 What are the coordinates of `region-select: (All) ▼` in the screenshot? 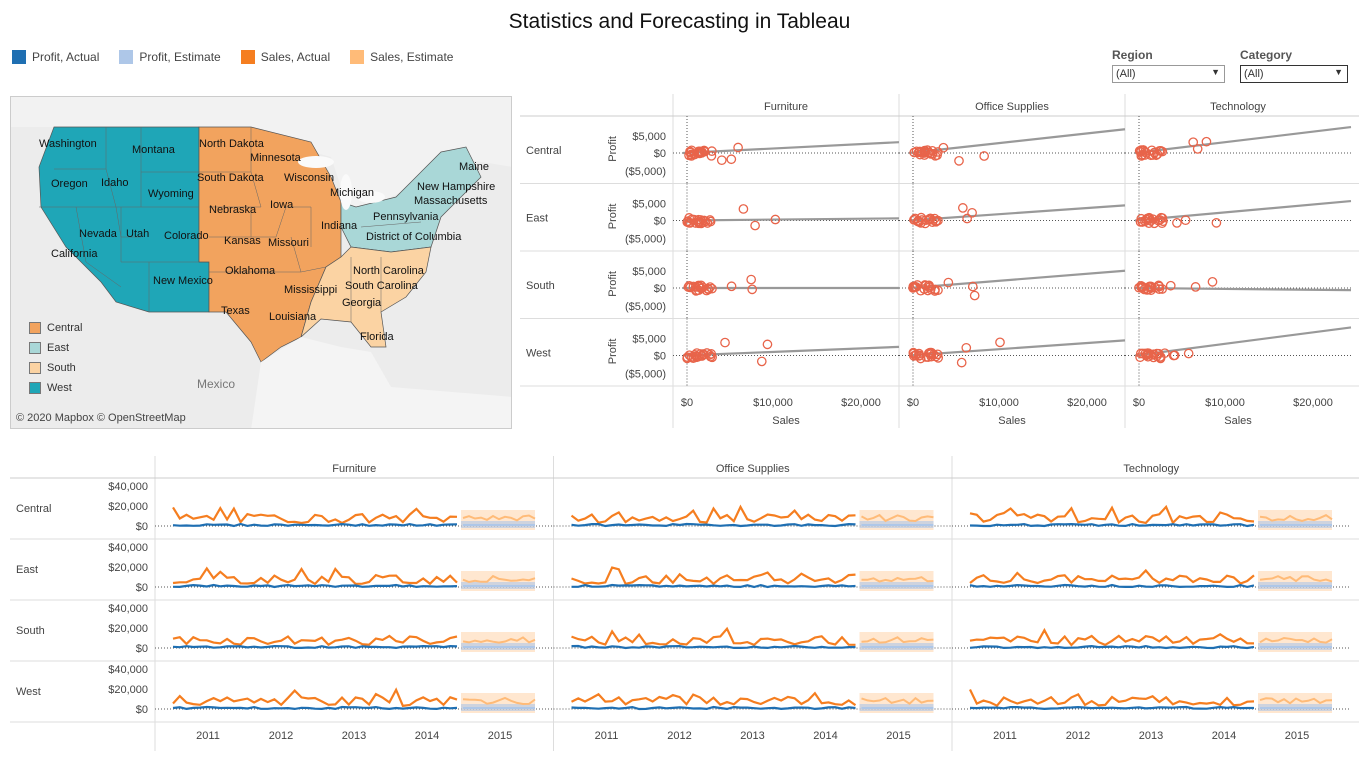 It's located at (1168, 74).